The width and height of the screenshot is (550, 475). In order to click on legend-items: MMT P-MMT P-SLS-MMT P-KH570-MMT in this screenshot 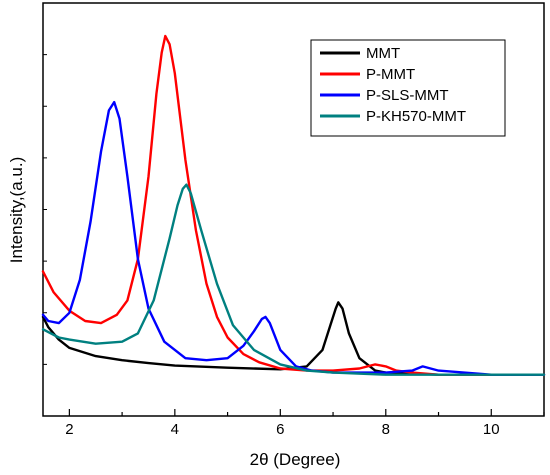, I will do `click(393, 85)`.